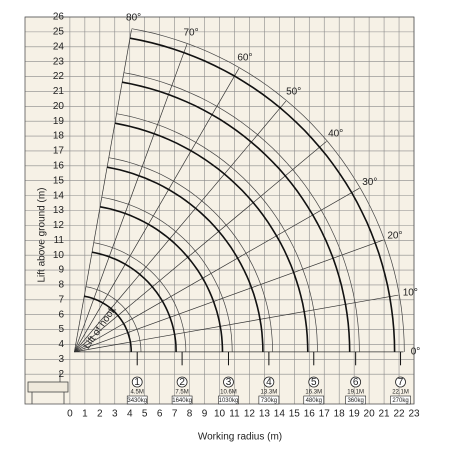 The width and height of the screenshot is (468, 454). What do you see at coordinates (280, 414) in the screenshot?
I see `x-tick-label: 14` at bounding box center [280, 414].